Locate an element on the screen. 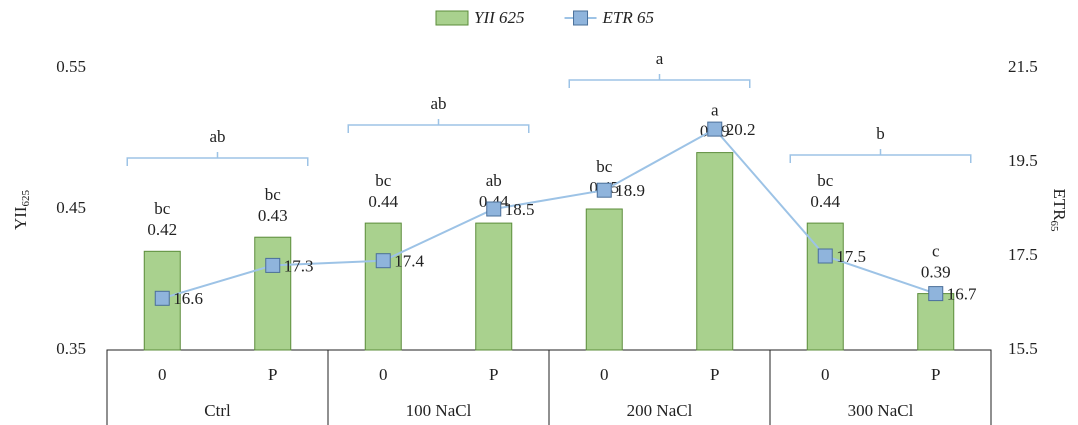 Image resolution: width=1078 pixels, height=425 pixels. significance-letter: a is located at coordinates (715, 110).